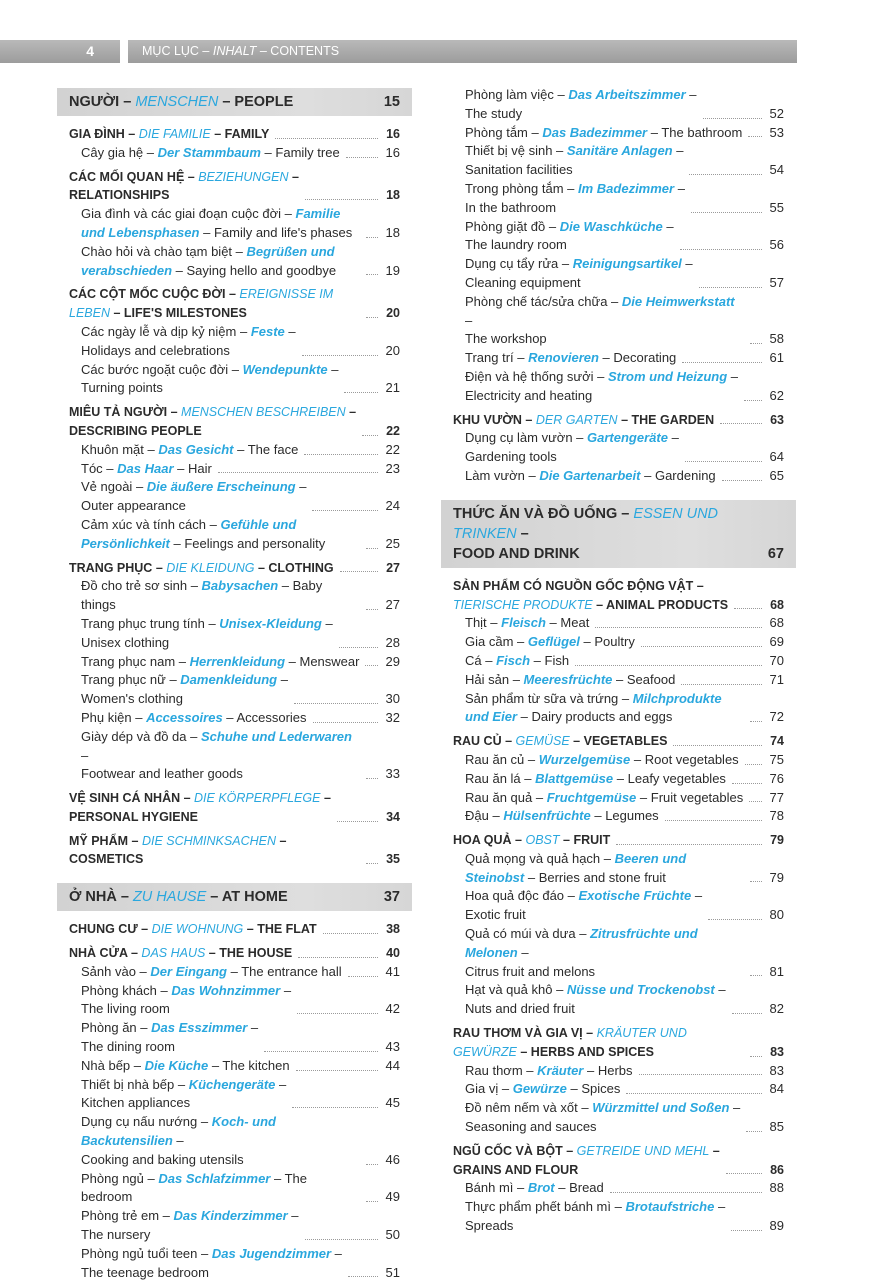 The height and width of the screenshot is (1282, 872). I want to click on entry-german: GEMÜSE, so click(542, 741).